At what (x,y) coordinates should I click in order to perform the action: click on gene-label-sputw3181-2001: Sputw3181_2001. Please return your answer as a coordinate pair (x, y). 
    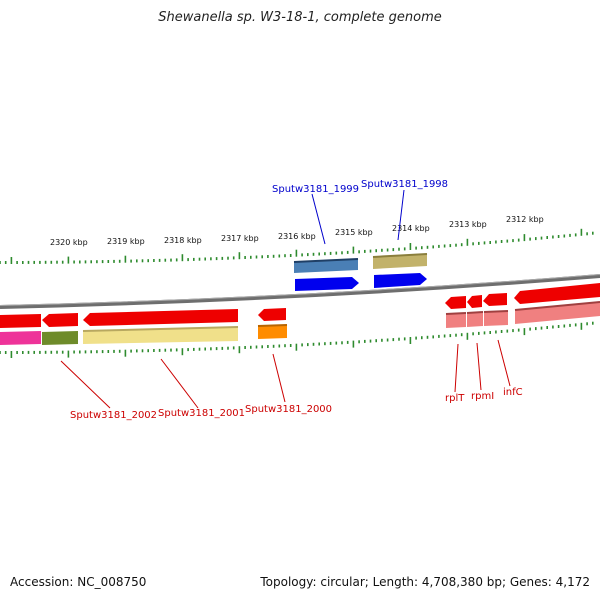
    Looking at the image, I should click on (201, 413).